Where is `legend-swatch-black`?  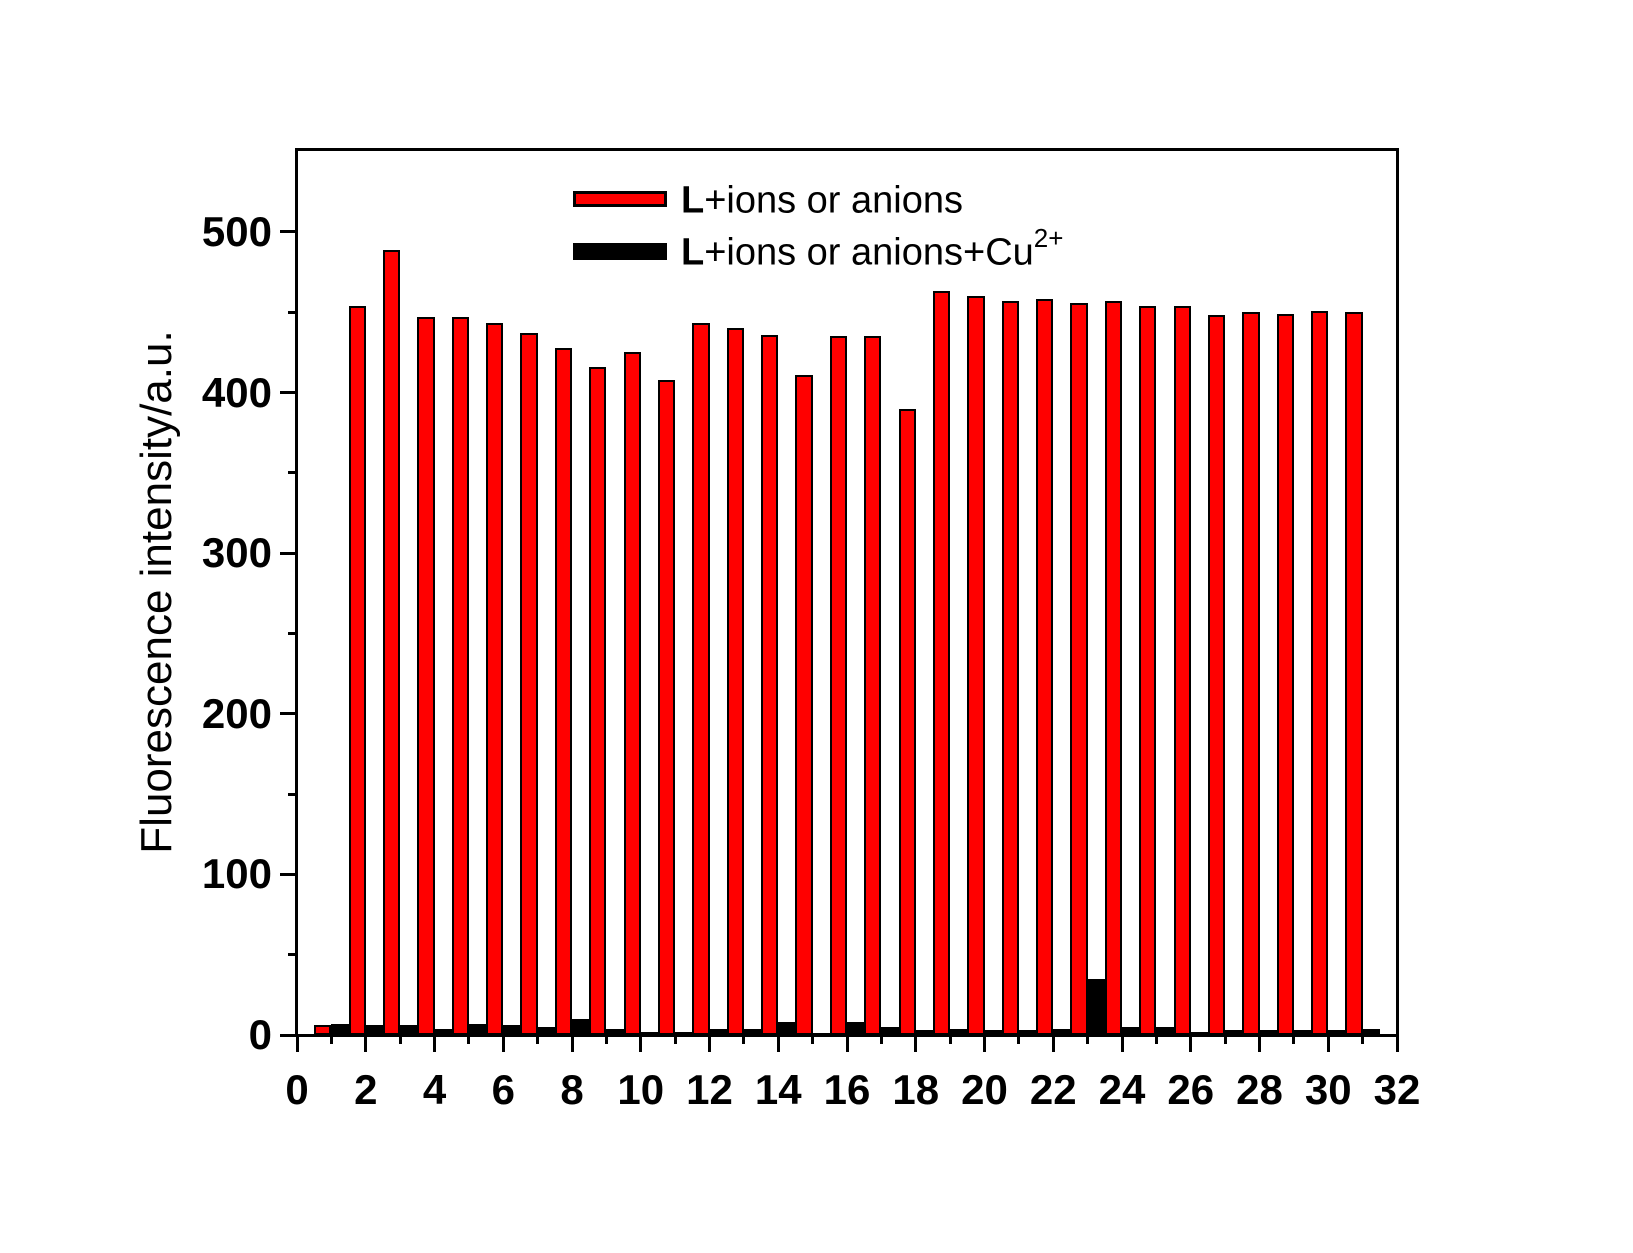
legend-swatch-black is located at coordinates (620, 251).